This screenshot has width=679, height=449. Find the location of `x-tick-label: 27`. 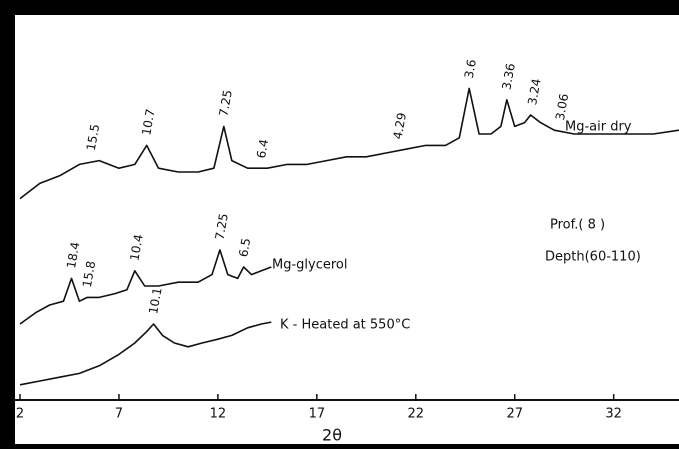

x-tick-label: 27 is located at coordinates (514, 414).